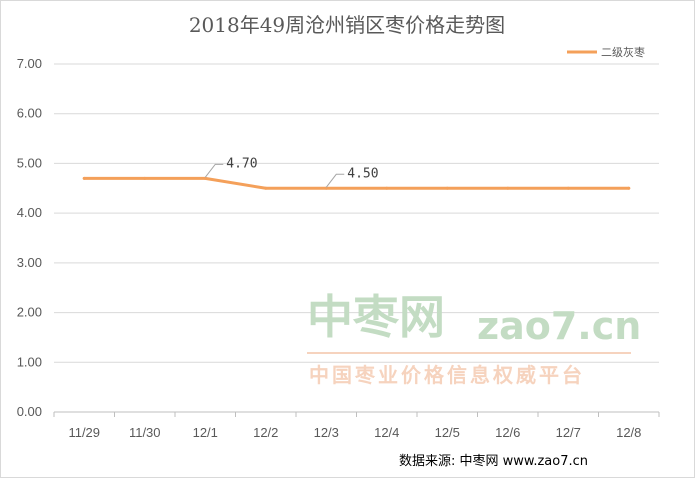 Image resolution: width=695 pixels, height=478 pixels. I want to click on x-tick-label: 12/4, so click(386, 432).